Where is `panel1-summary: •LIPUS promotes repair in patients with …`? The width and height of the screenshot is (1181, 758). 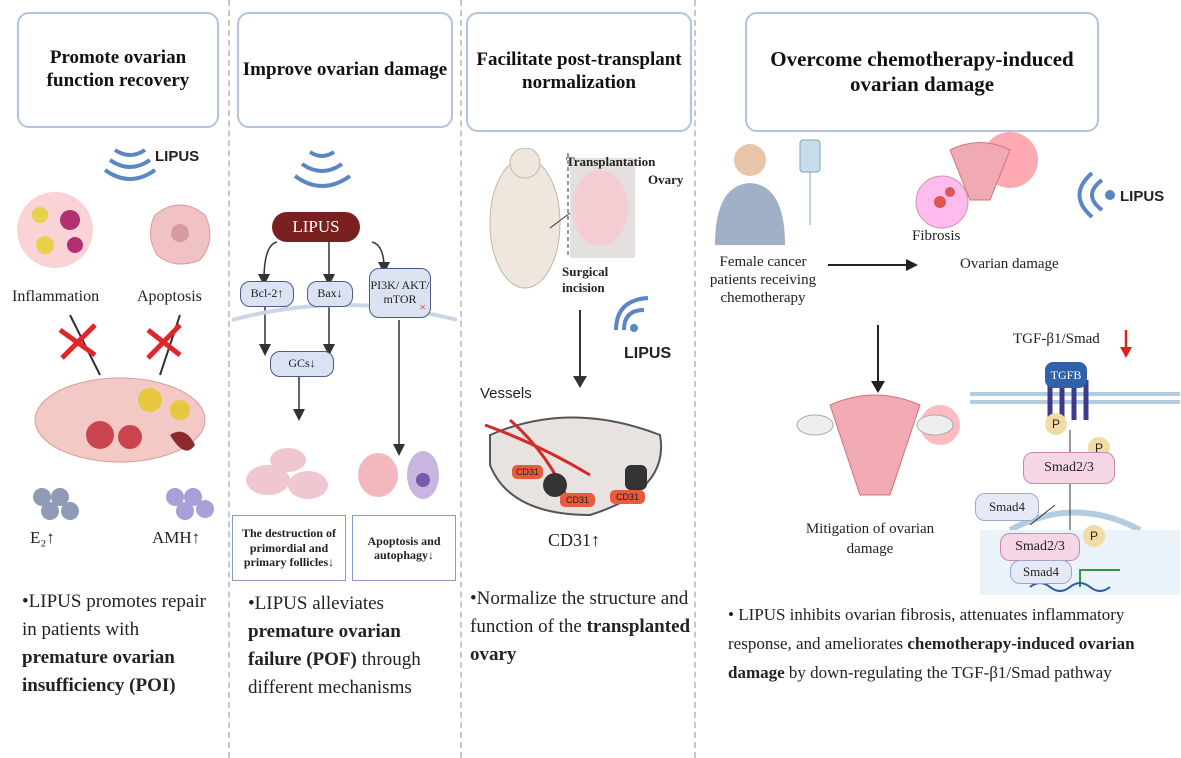
panel1-summary: •LIPUS promotes repair in patients with … is located at coordinates (122, 644).